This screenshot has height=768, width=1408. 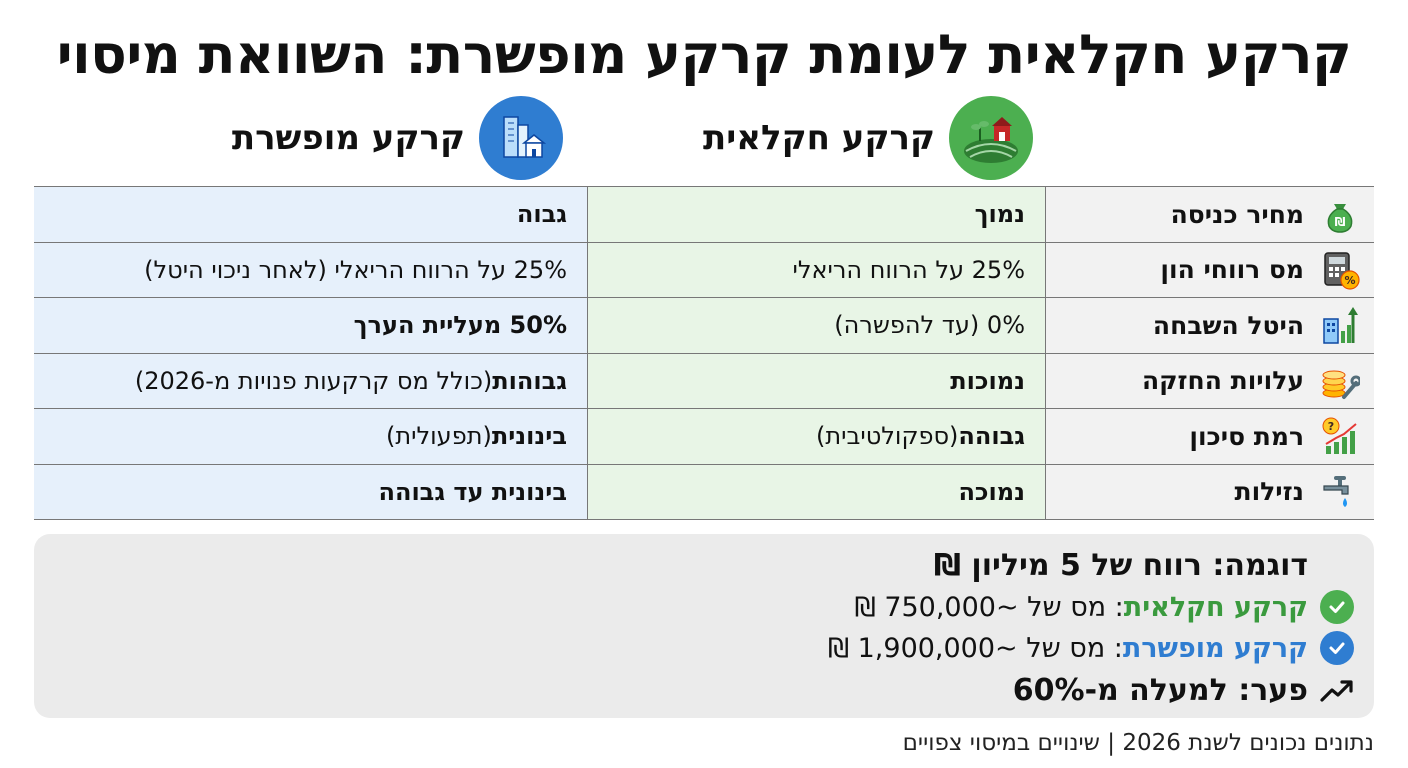 I want to click on criterion-cell: ? רמת סיכון, so click(x=1210, y=436).